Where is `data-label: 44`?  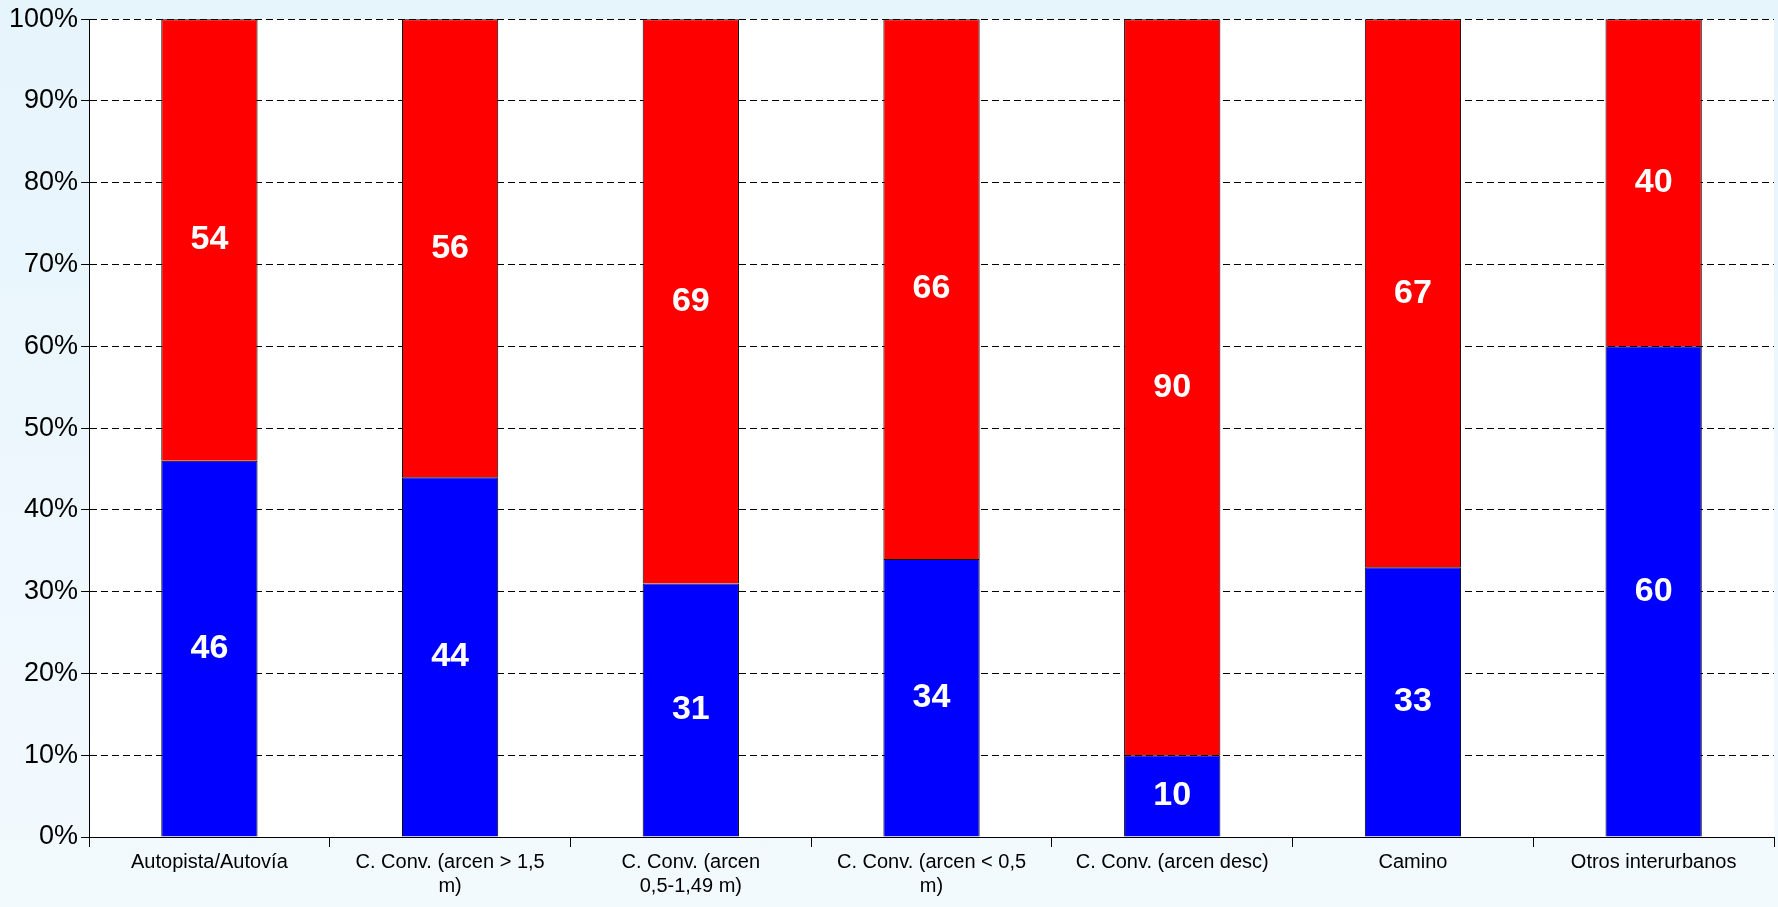
data-label: 44 is located at coordinates (450, 654).